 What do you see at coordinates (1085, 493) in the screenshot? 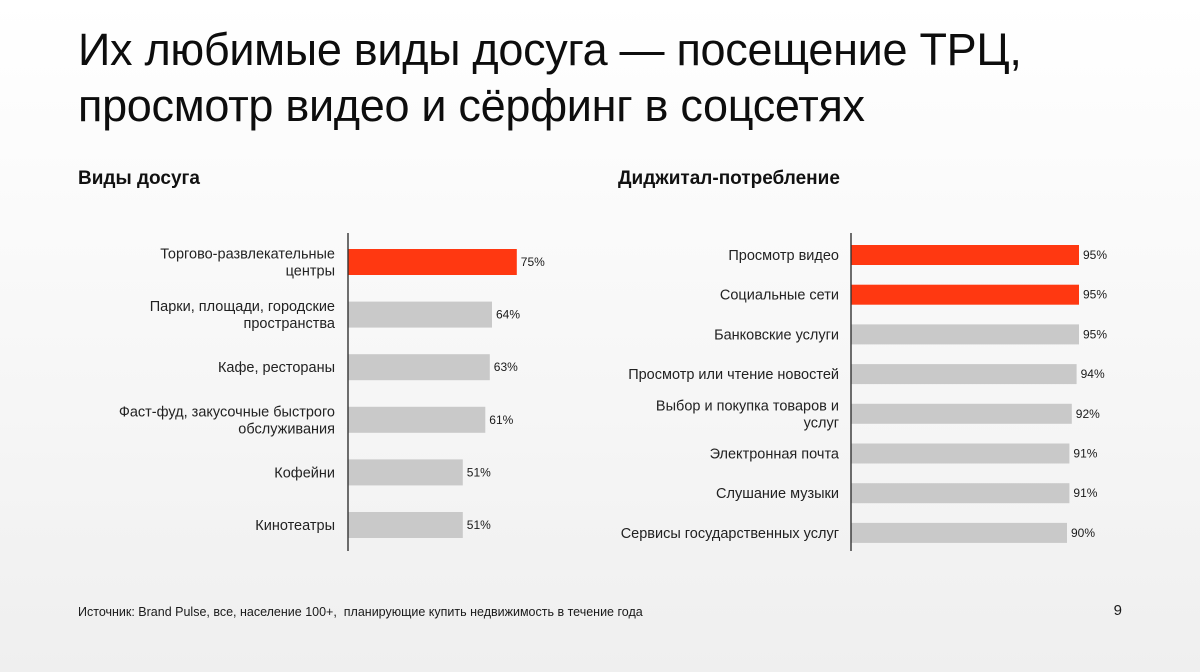
I see `digital-value-label-6: 91%` at bounding box center [1085, 493].